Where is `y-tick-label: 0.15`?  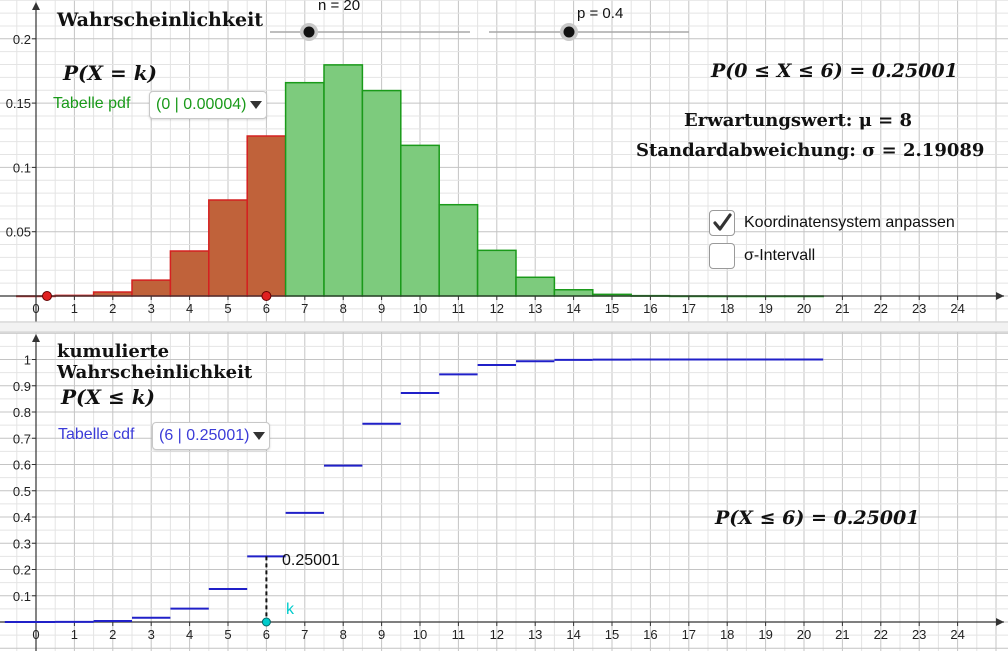 y-tick-label: 0.15 is located at coordinates (18, 103).